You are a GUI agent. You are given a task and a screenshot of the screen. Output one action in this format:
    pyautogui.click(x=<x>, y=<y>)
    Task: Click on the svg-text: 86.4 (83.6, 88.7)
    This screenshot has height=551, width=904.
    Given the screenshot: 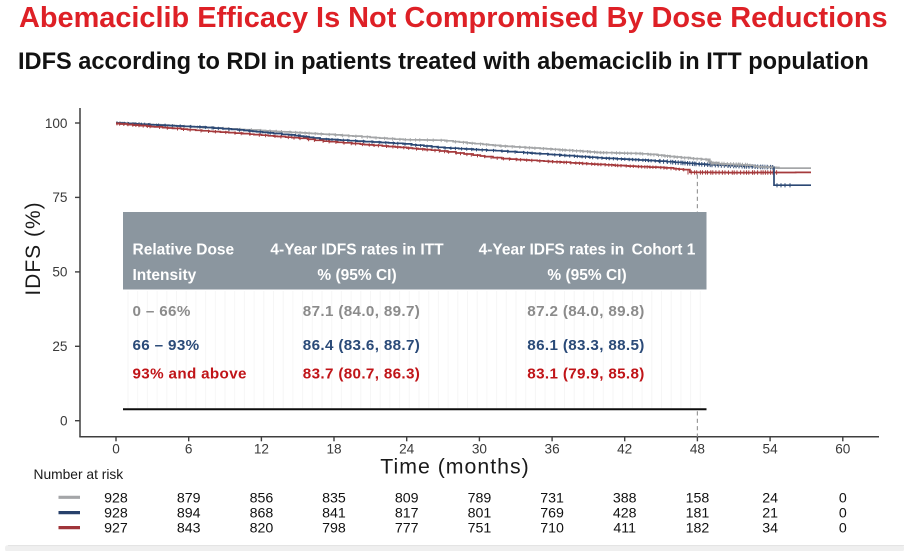 What is the action you would take?
    pyautogui.click(x=361, y=345)
    